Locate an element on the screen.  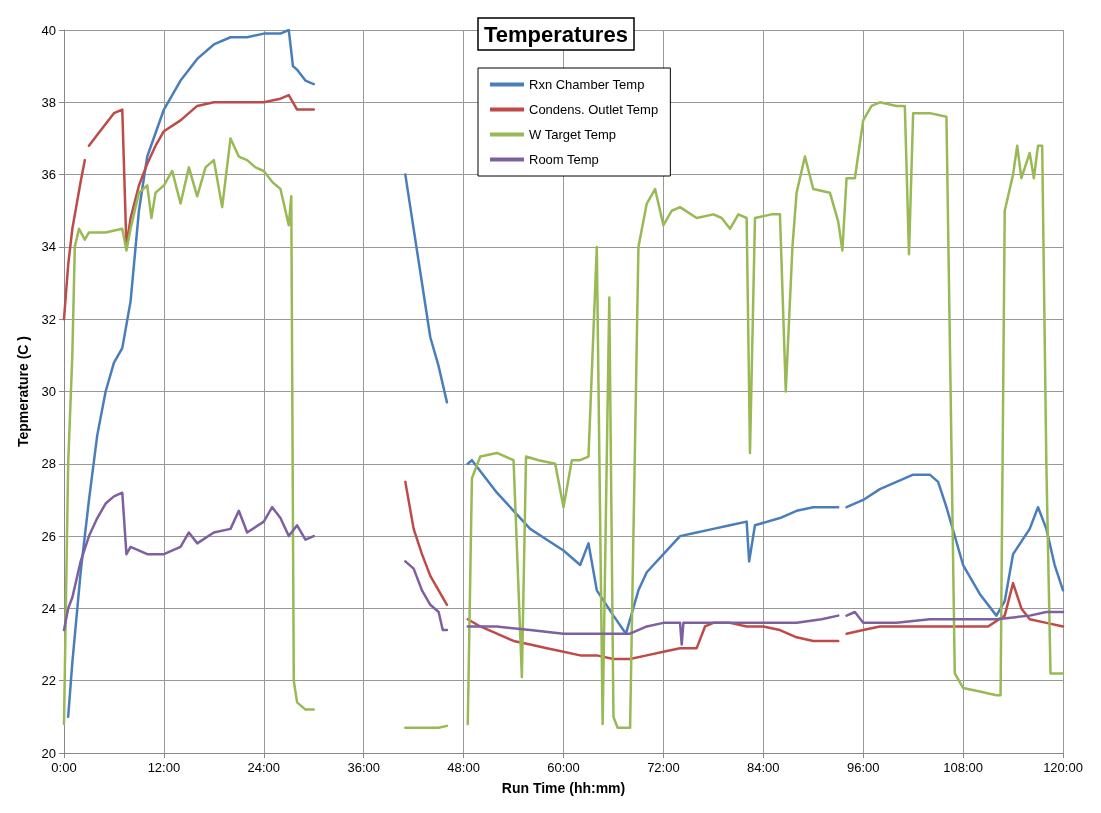
y-tick-label: 36 is located at coordinates (48, 175).